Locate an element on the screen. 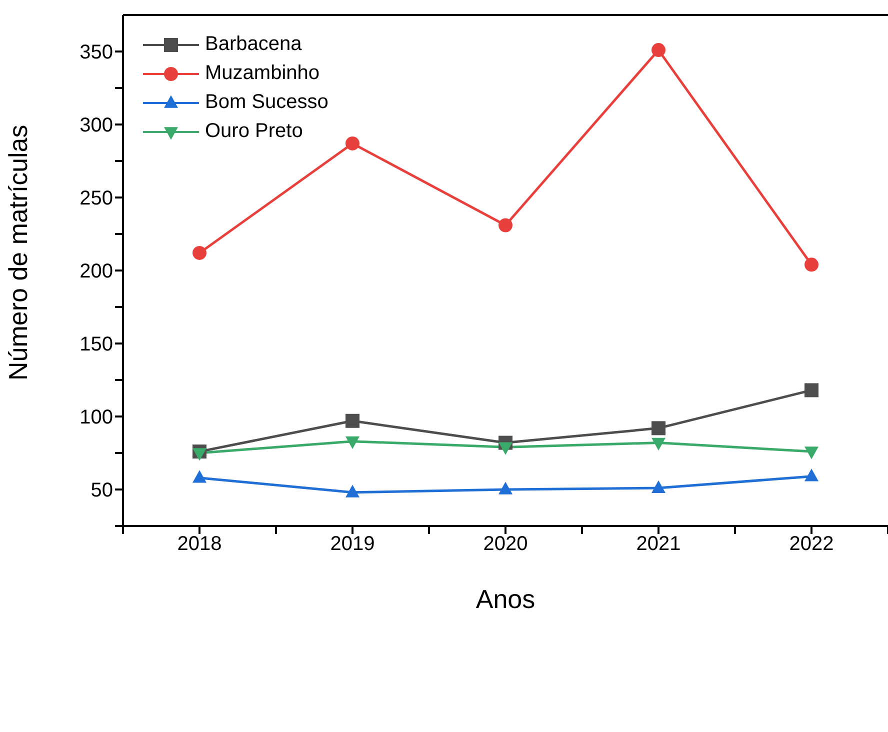 The height and width of the screenshot is (732, 888). y-tick-label: 250 is located at coordinates (96, 199).